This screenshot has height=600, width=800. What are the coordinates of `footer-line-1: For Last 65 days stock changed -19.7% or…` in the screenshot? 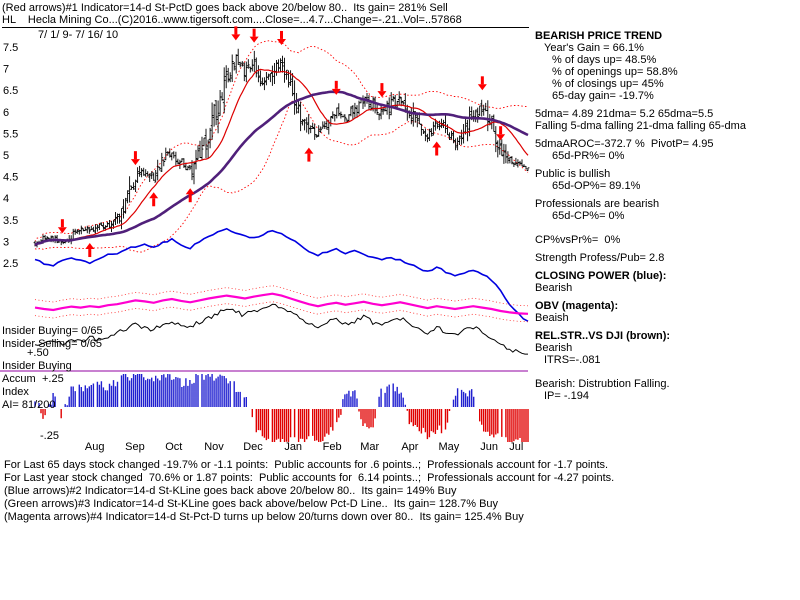 It's located at (306, 465).